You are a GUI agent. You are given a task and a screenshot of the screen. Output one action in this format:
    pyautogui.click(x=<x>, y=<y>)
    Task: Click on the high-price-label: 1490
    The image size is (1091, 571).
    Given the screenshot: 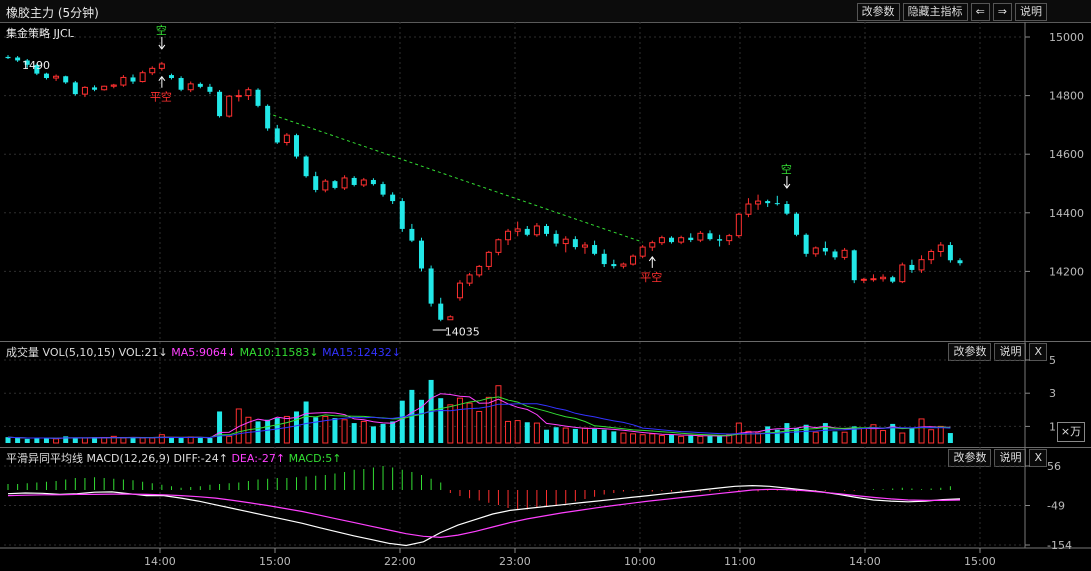 What is the action you would take?
    pyautogui.click(x=36, y=65)
    